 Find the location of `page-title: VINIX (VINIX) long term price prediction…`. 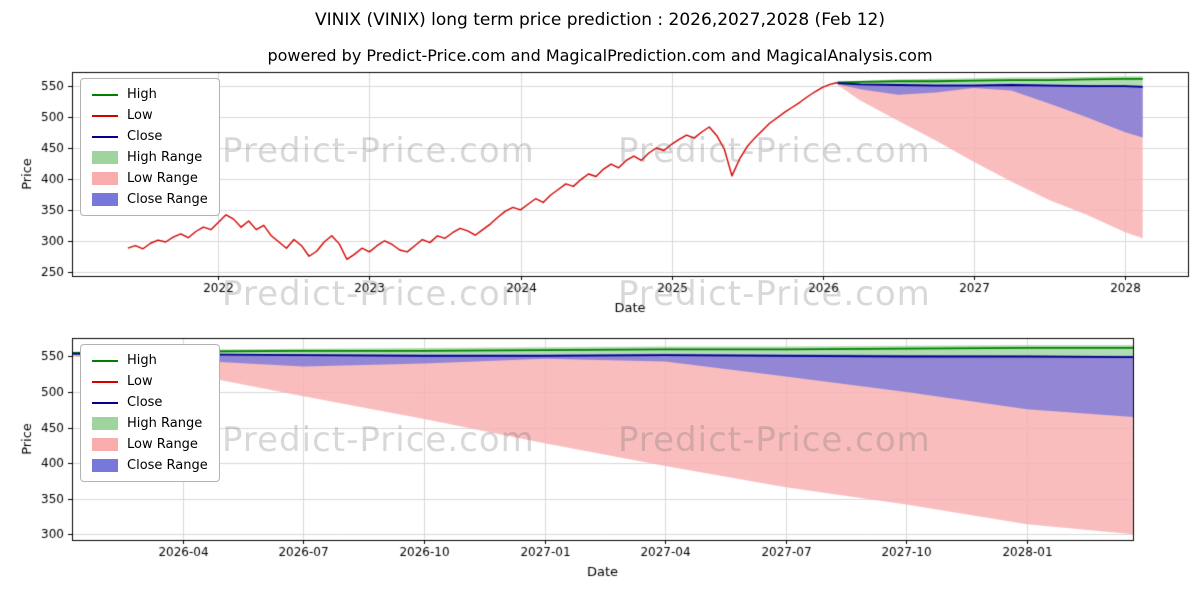

page-title: VINIX (VINIX) long term price prediction… is located at coordinates (600, 20).